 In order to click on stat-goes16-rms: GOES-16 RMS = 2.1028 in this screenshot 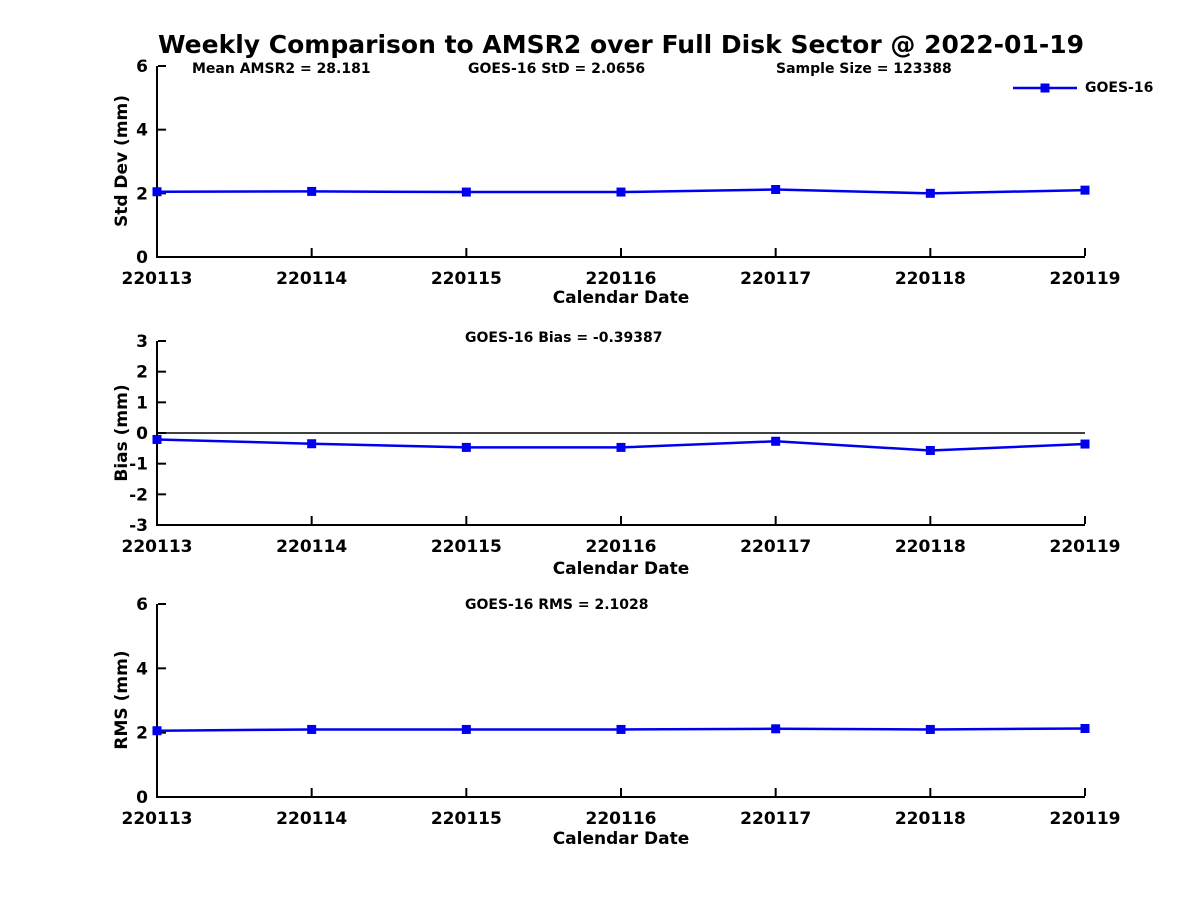, I will do `click(557, 605)`.